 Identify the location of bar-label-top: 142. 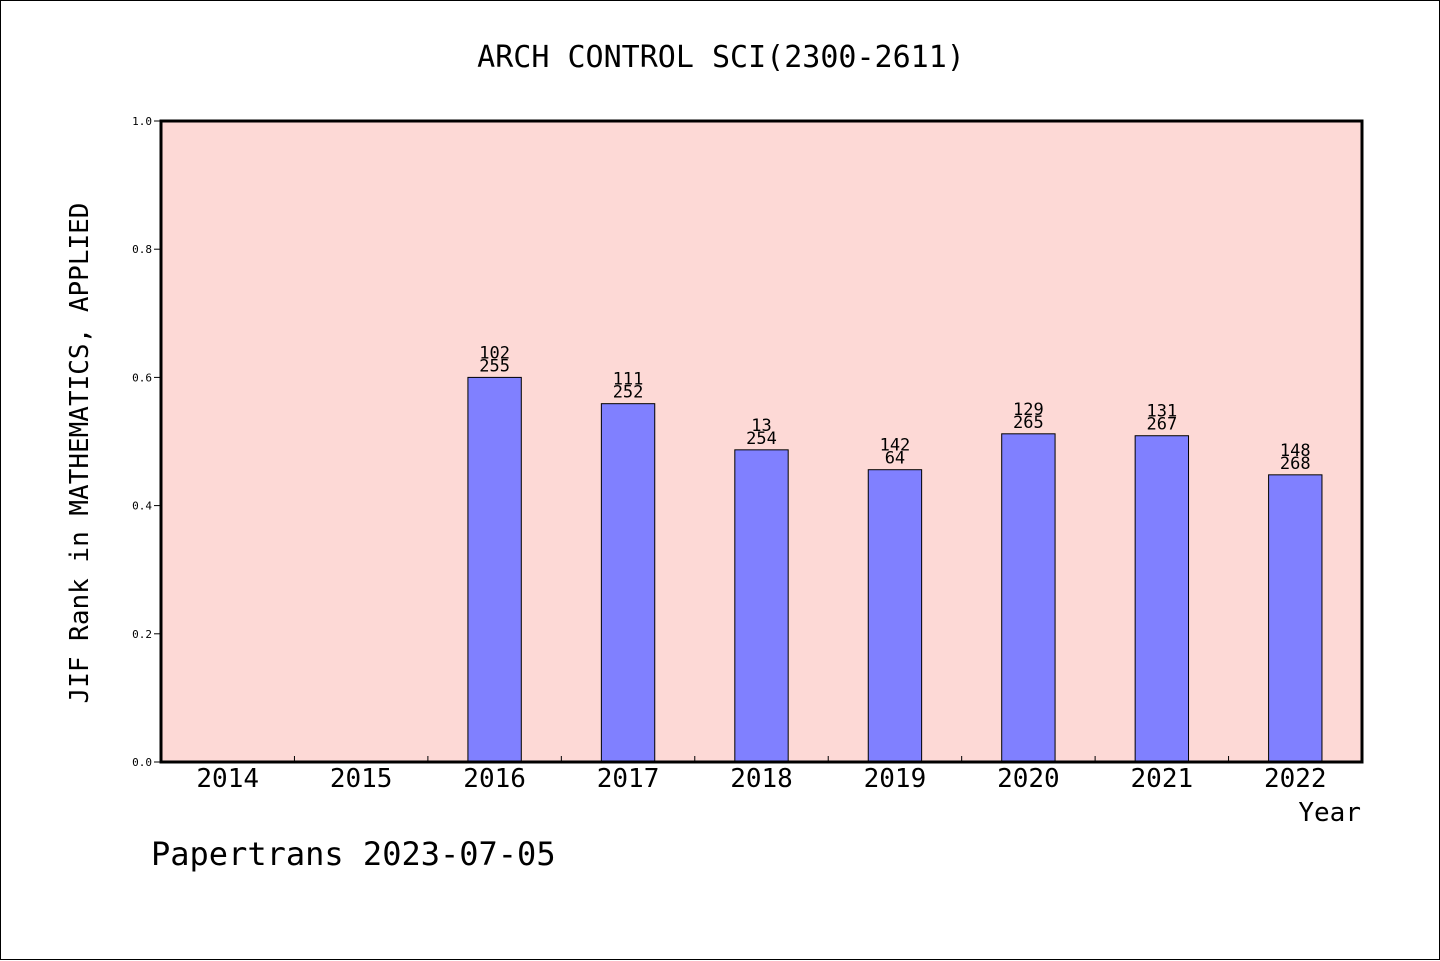
(895, 446).